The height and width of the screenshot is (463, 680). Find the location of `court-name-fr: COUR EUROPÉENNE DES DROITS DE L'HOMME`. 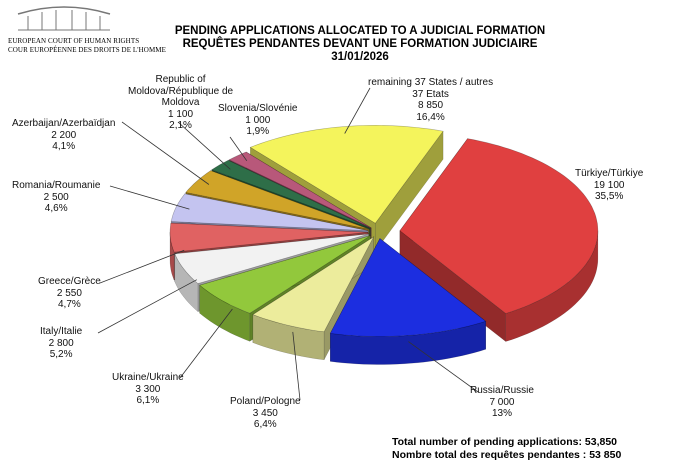

court-name-fr: COUR EUROPÉENNE DES DROITS DE L'HOMME is located at coordinates (87, 50).